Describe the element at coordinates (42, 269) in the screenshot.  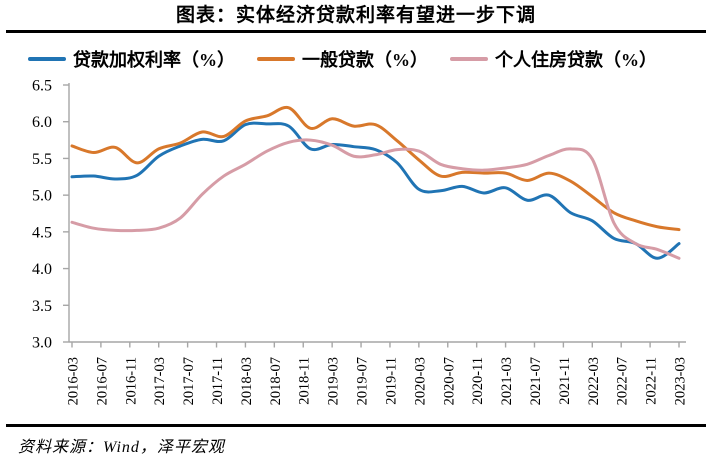
I see `y-tick-label: 4.0` at that location.